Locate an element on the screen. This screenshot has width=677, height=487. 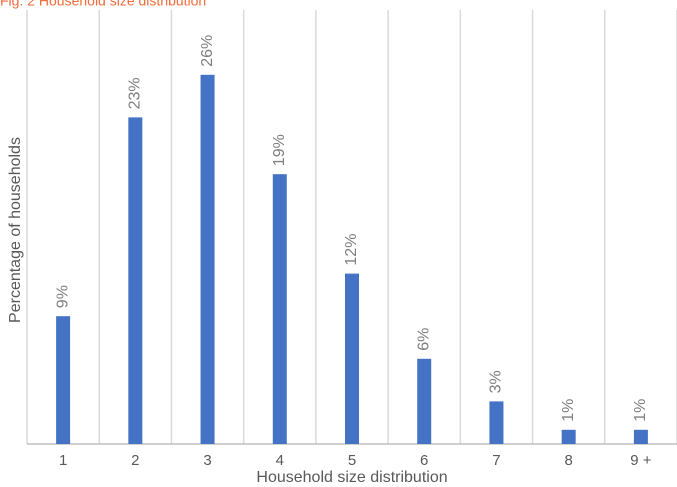
chart-title: Fig. 2 Household size distribution is located at coordinates (103, 4).